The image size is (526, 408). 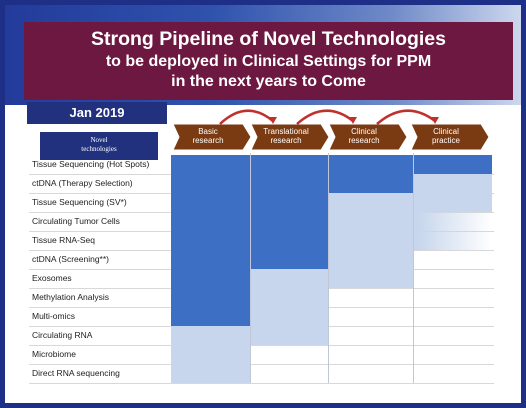 I want to click on technology-label: ctDNA (Screening**), so click(x=71, y=259).